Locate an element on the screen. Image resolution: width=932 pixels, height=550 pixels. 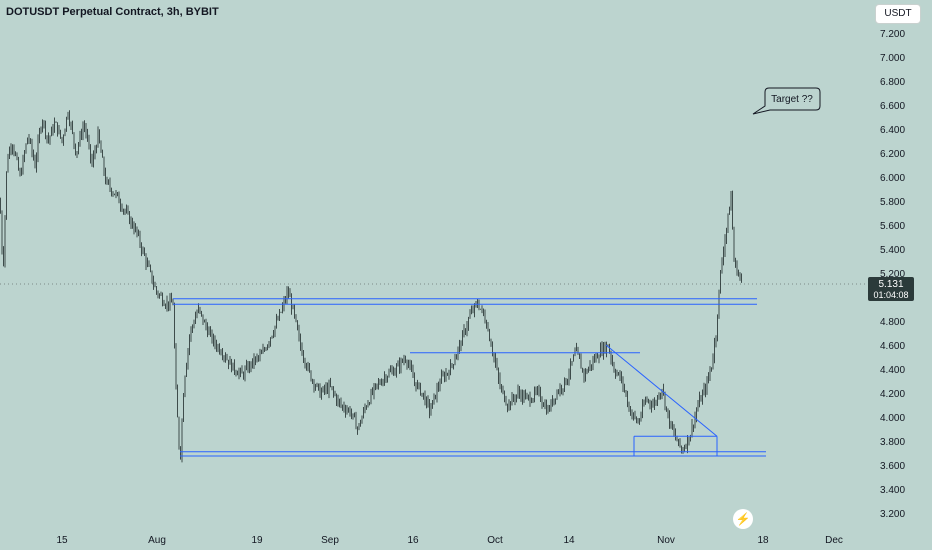
x-tick-label: 19 is located at coordinates (257, 540).